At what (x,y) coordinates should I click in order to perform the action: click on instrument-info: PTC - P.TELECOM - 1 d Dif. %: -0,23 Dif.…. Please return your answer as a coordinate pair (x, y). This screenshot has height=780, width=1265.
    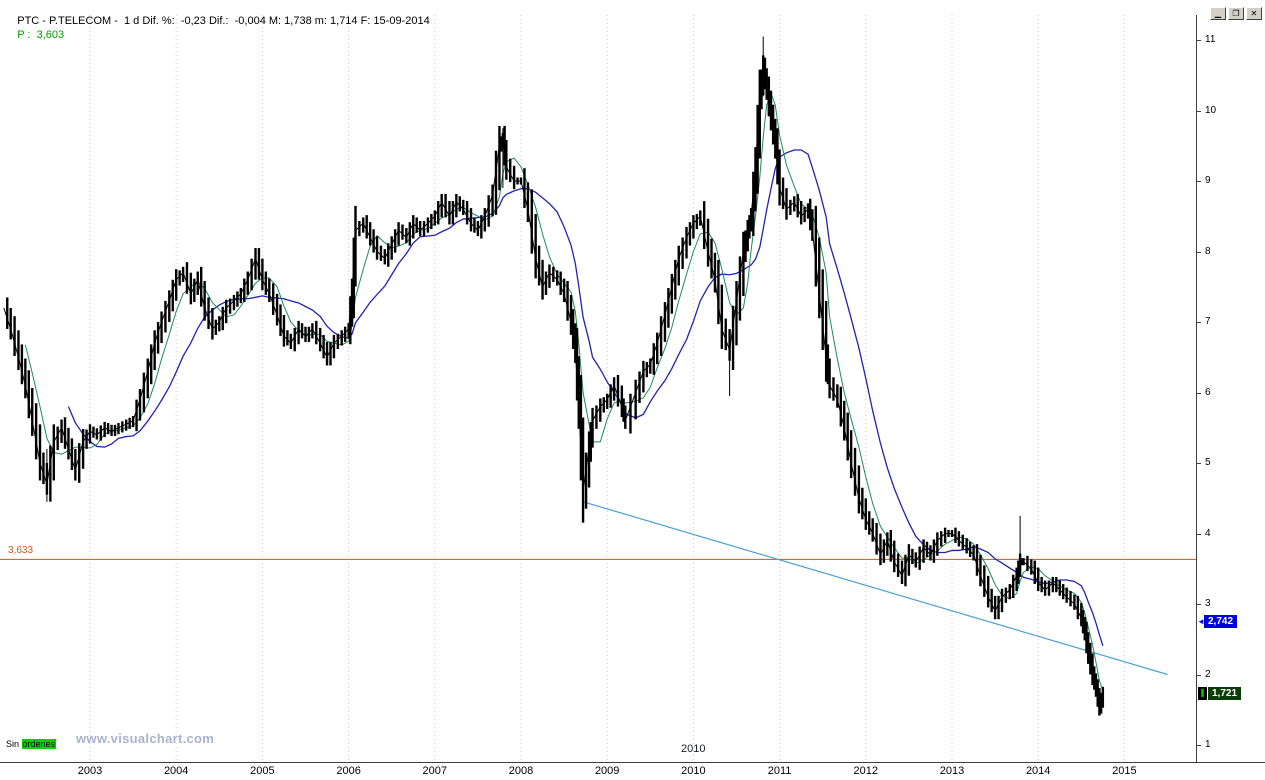
    Looking at the image, I should click on (225, 21).